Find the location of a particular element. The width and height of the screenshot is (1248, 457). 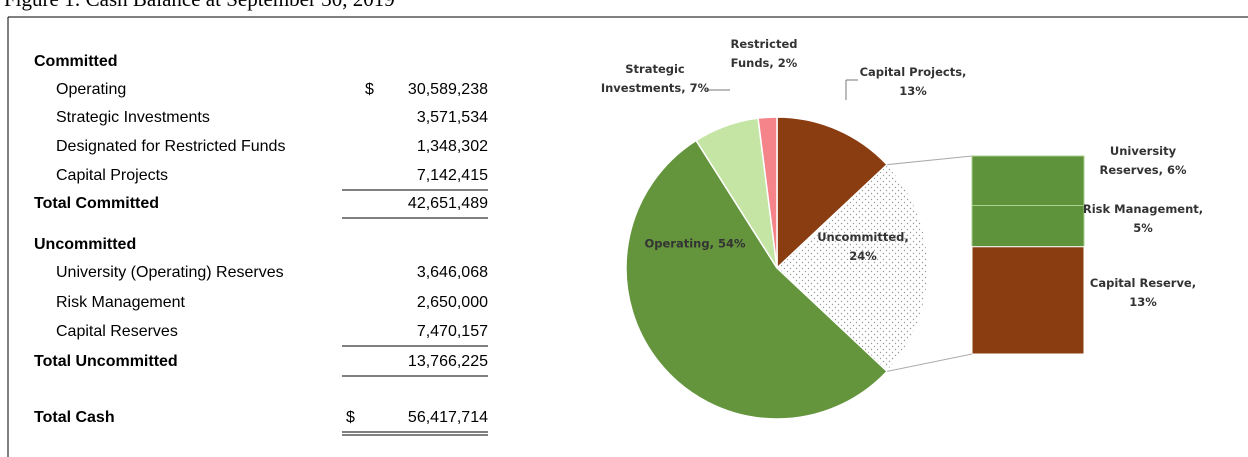

row-label: Strategic Investments is located at coordinates (133, 117).